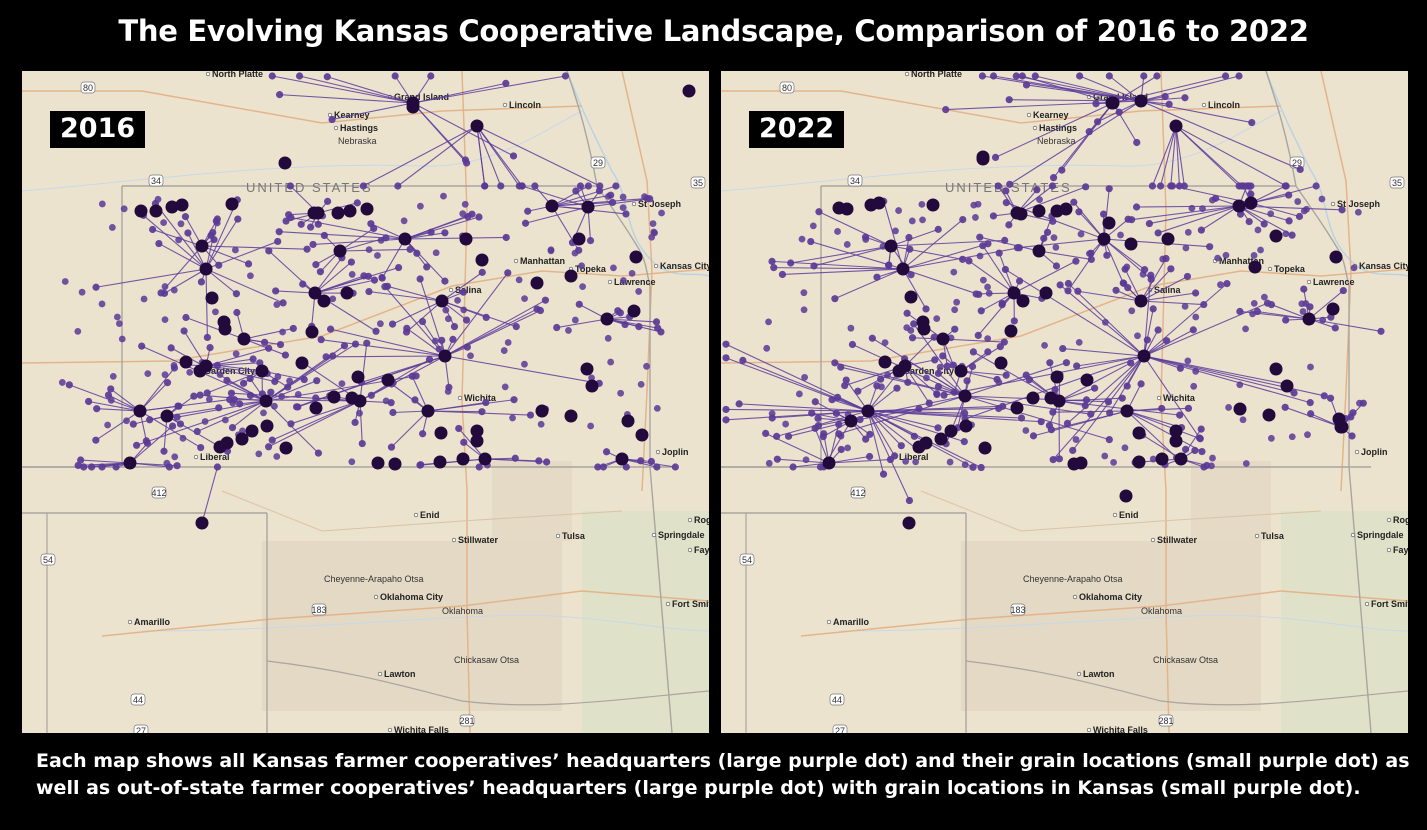  I want to click on terrain-patch, so click(532, 501).